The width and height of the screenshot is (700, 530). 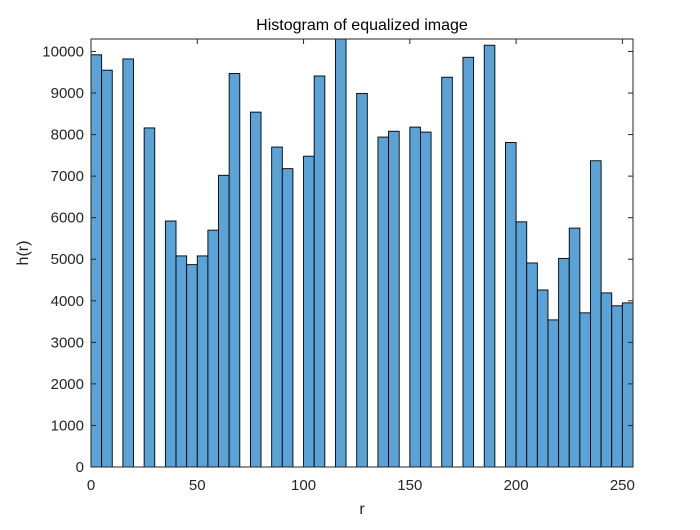 I want to click on y-tick-label: 7000, so click(x=67, y=176).